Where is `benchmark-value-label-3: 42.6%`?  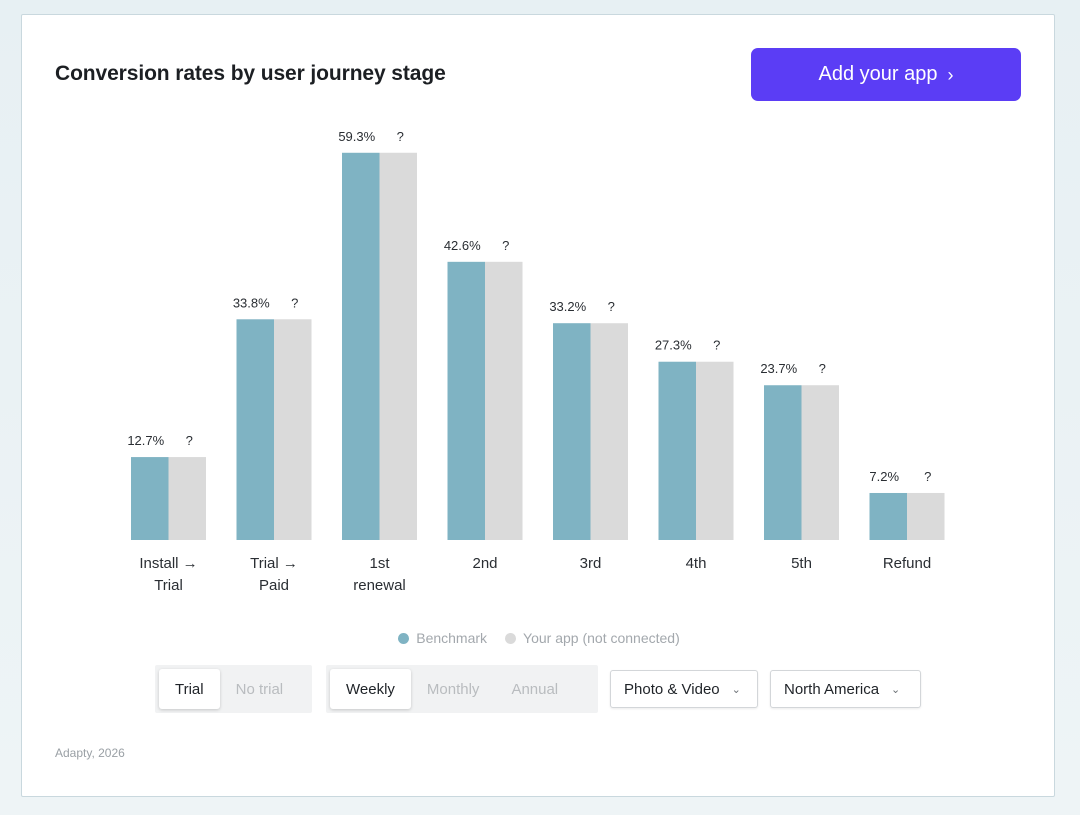
benchmark-value-label-3: 42.6% is located at coordinates (462, 245).